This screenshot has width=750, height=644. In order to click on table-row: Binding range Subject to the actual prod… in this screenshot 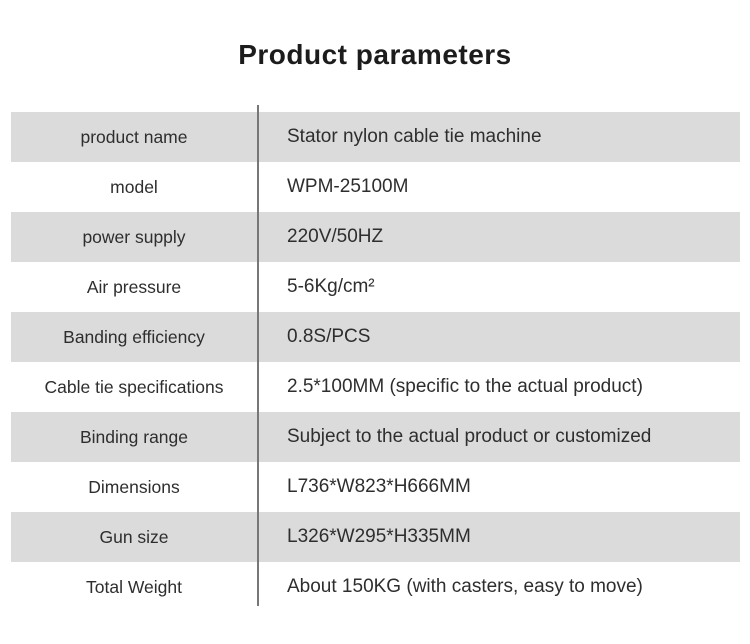, I will do `click(375, 437)`.